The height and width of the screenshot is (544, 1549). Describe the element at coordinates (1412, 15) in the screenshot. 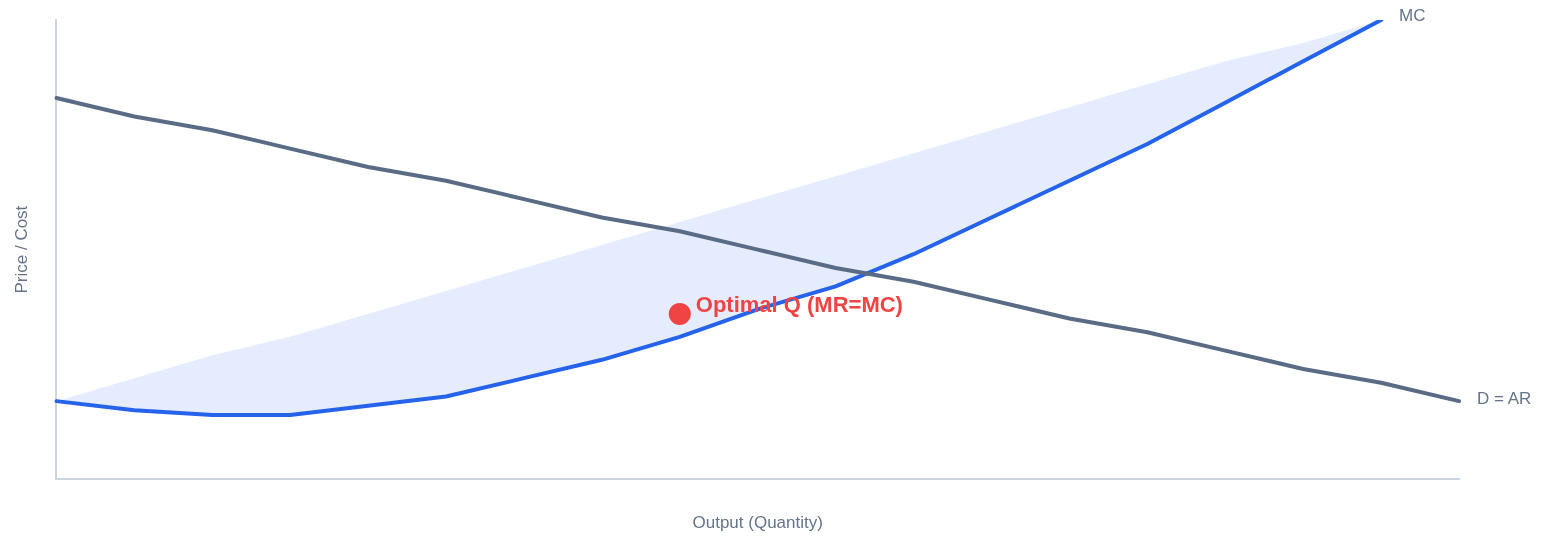

I see `series-label: MC` at that location.